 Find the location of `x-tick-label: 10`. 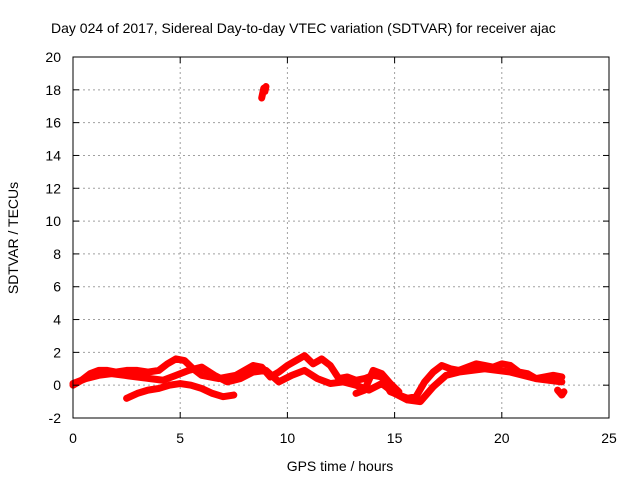

x-tick-label: 10 is located at coordinates (288, 438).